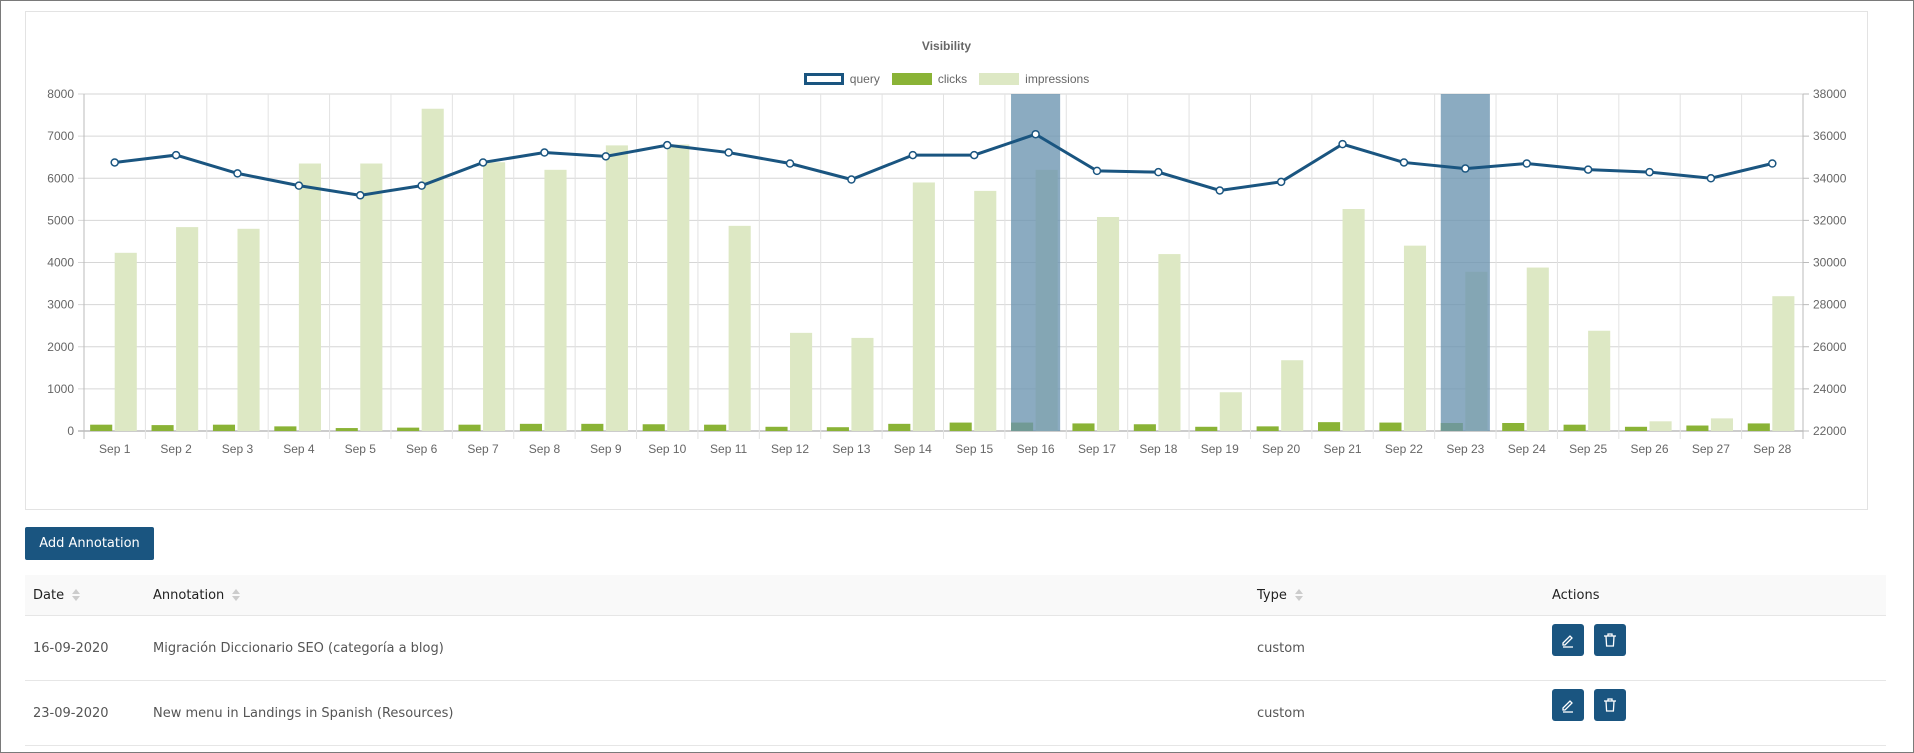  I want to click on x-axis-tick: Sep 2, so click(176, 449).